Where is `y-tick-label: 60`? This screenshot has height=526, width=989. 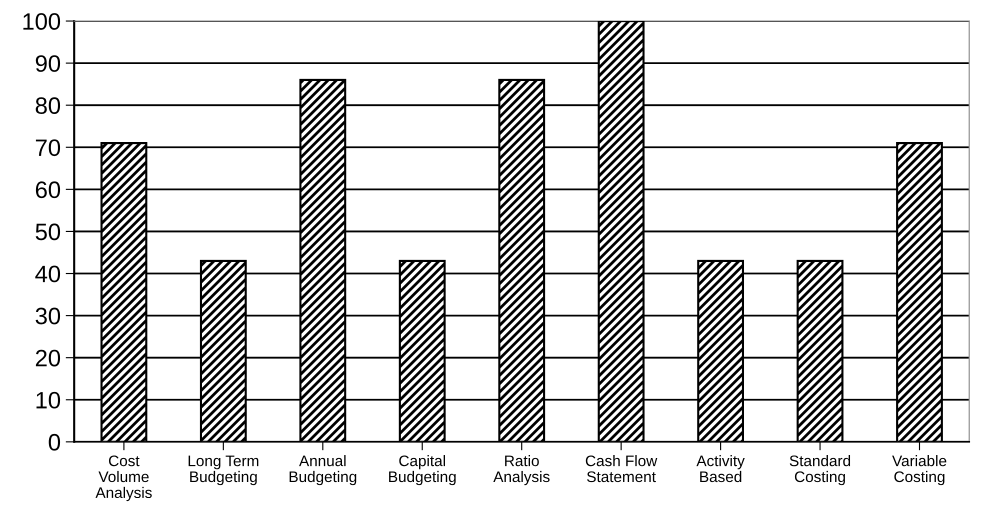 y-tick-label: 60 is located at coordinates (48, 189).